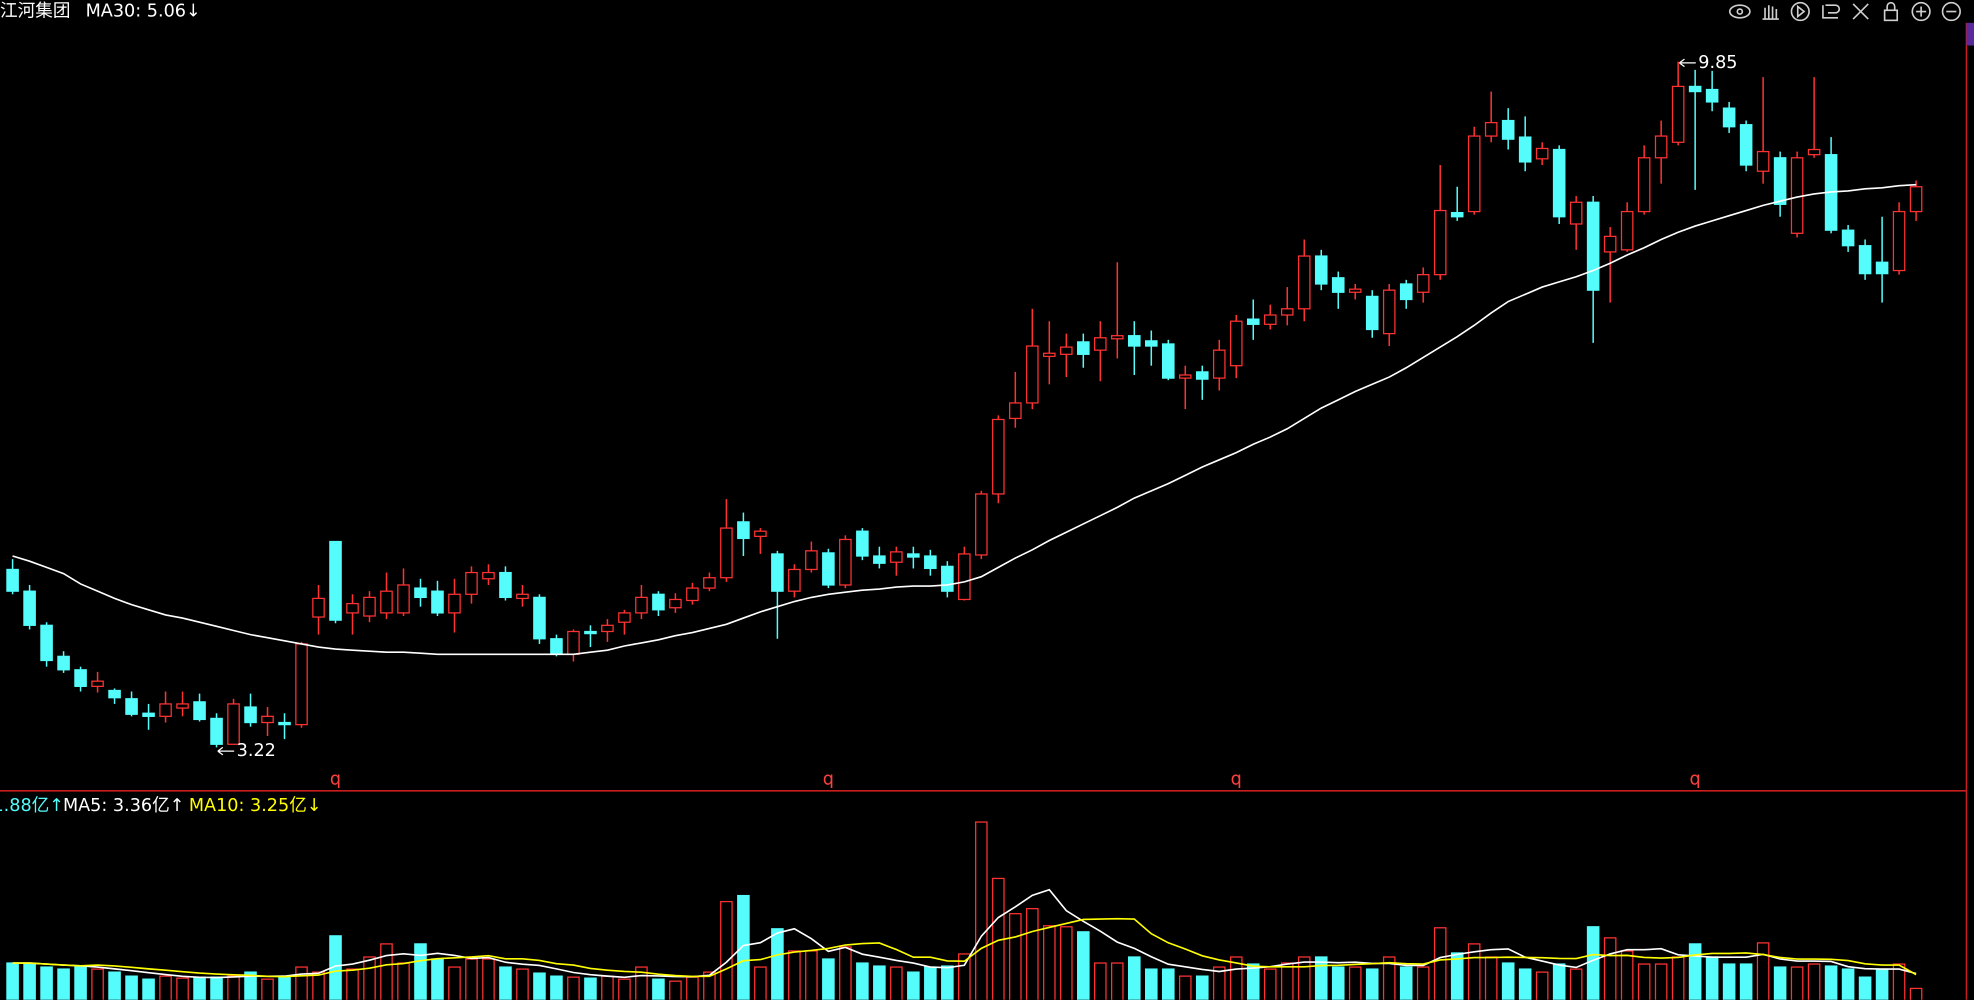 This screenshot has height=1000, width=1974. I want to click on undo-icon, so click(1831, 11).